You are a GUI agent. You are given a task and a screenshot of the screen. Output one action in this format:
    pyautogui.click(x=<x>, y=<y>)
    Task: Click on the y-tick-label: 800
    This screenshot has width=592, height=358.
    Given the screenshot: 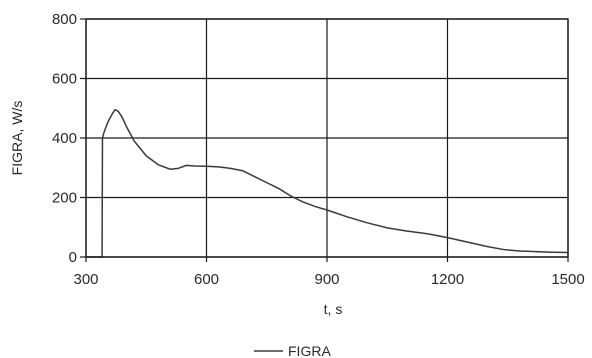 What is the action you would take?
    pyautogui.click(x=64, y=19)
    